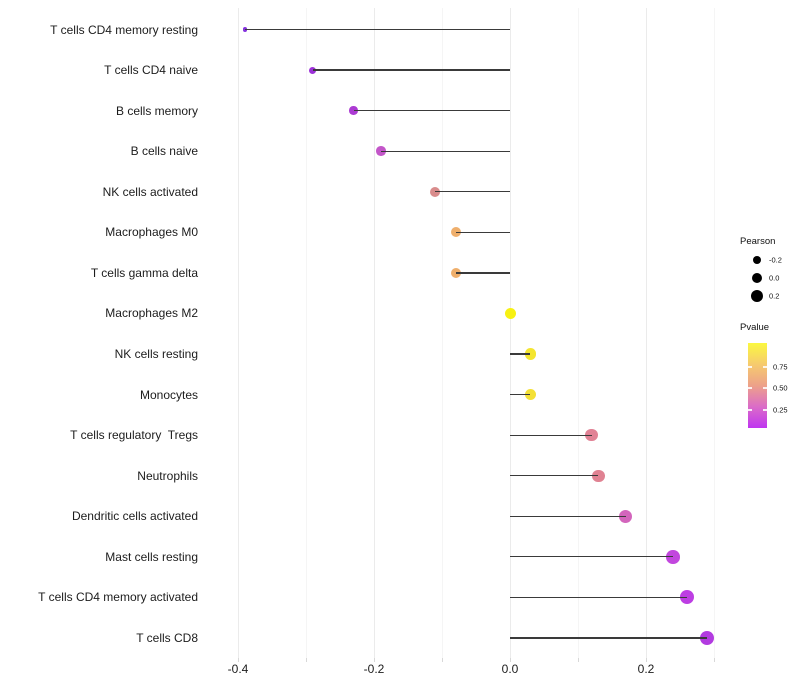 The width and height of the screenshot is (800, 700). What do you see at coordinates (118, 597) in the screenshot?
I see `category-label: T cells CD4 memory activated` at bounding box center [118, 597].